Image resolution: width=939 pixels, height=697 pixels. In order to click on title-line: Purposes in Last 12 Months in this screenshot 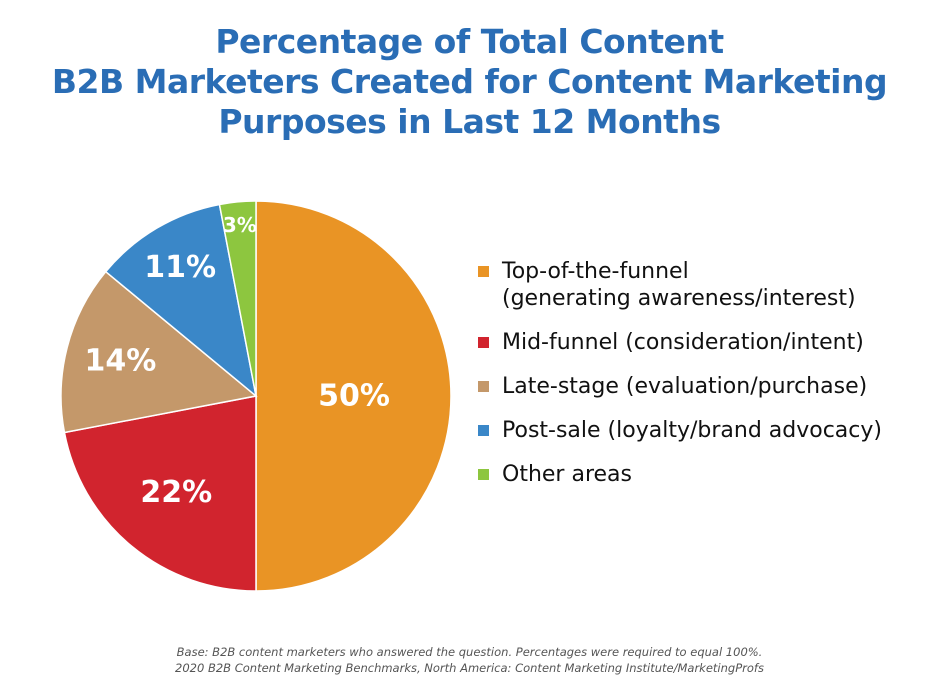, I will do `click(469, 121)`.